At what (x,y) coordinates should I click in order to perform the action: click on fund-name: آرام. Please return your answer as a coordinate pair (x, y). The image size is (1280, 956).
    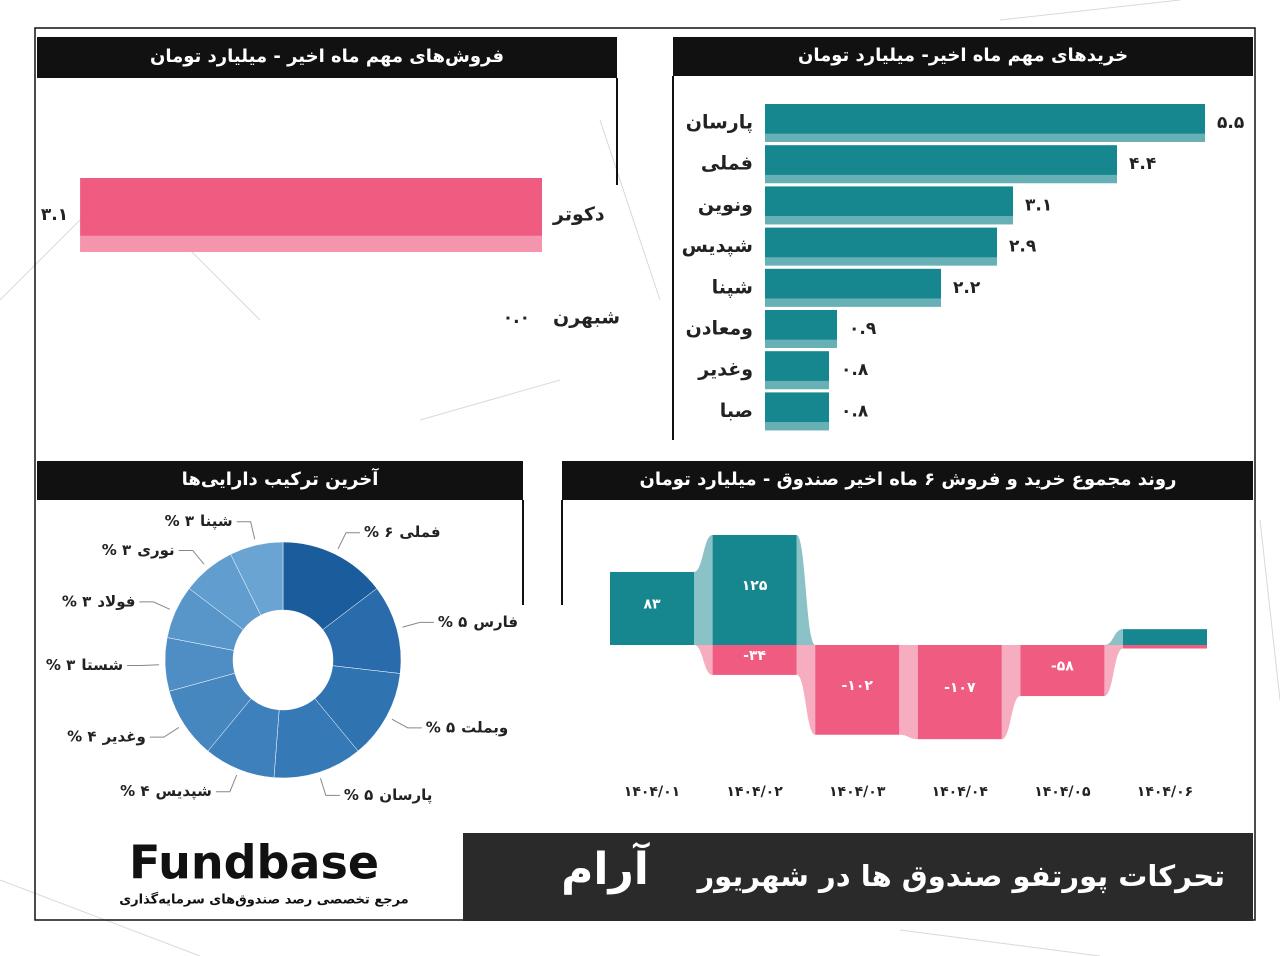
    Looking at the image, I should click on (605, 868).